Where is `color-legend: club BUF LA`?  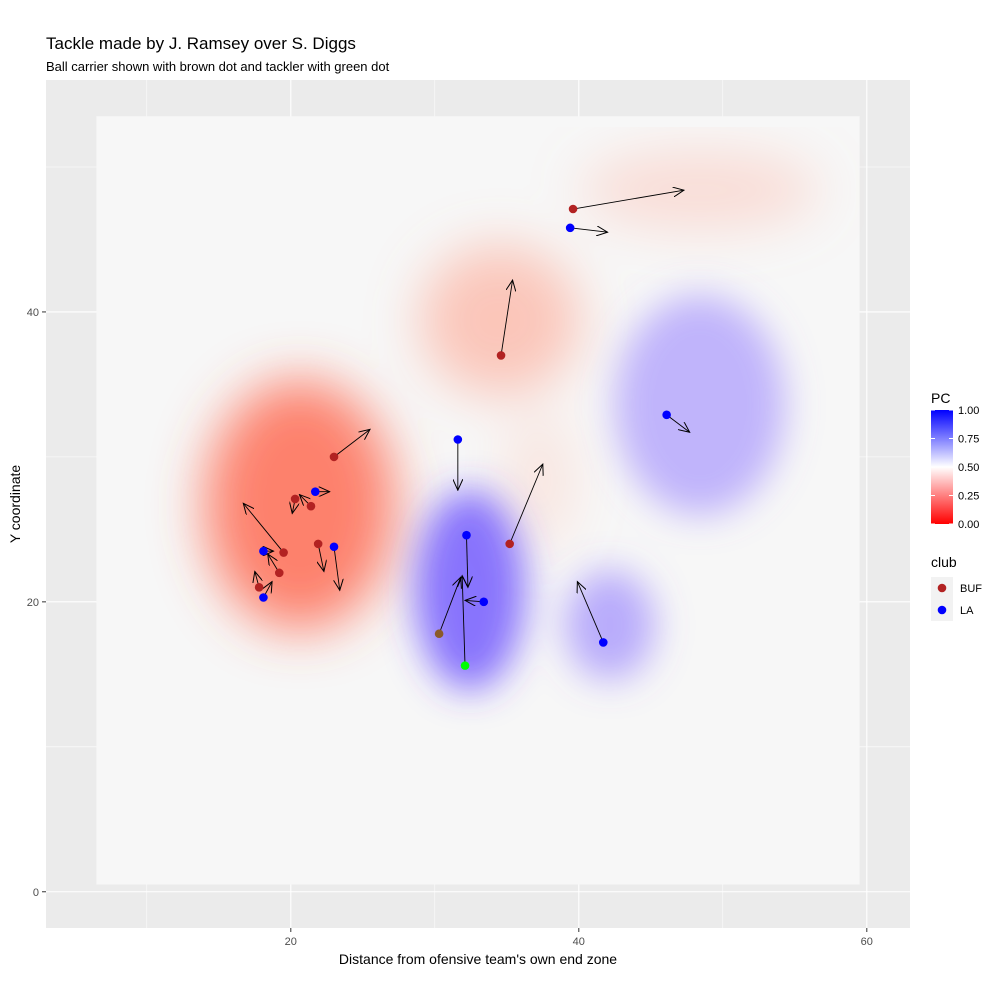 color-legend: club BUF LA is located at coordinates (956, 587).